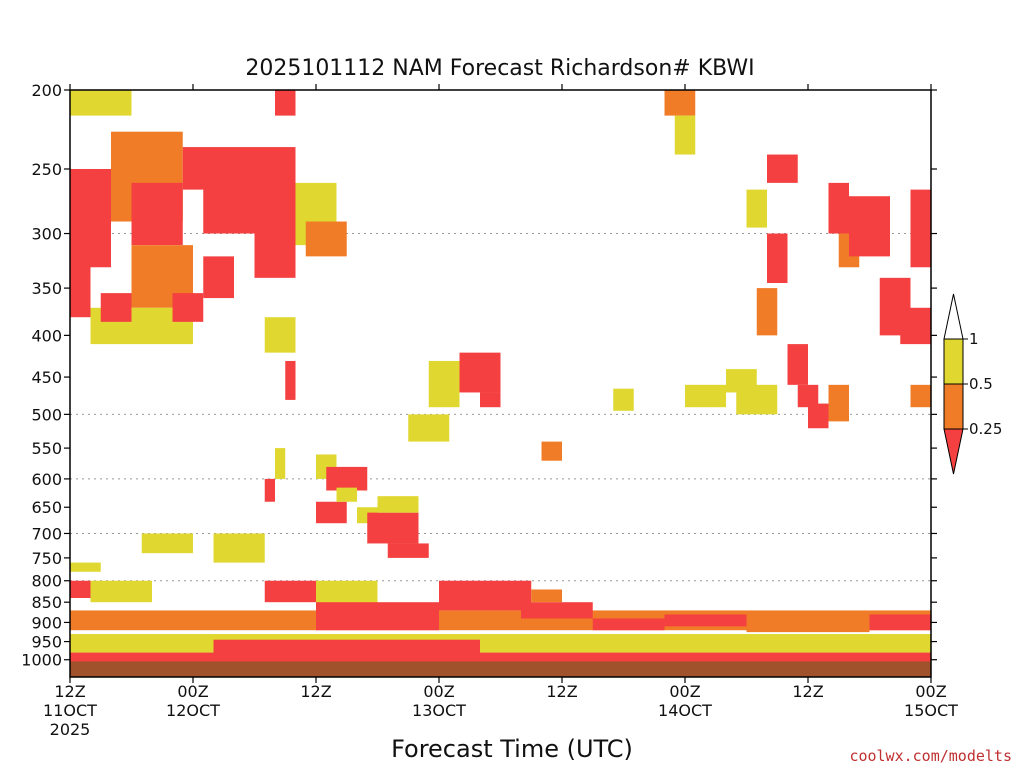 The image size is (1024, 768). Describe the element at coordinates (499, 68) in the screenshot. I see `chart-title: 2025101112 NAM Forecast Richardson# KBWI` at that location.